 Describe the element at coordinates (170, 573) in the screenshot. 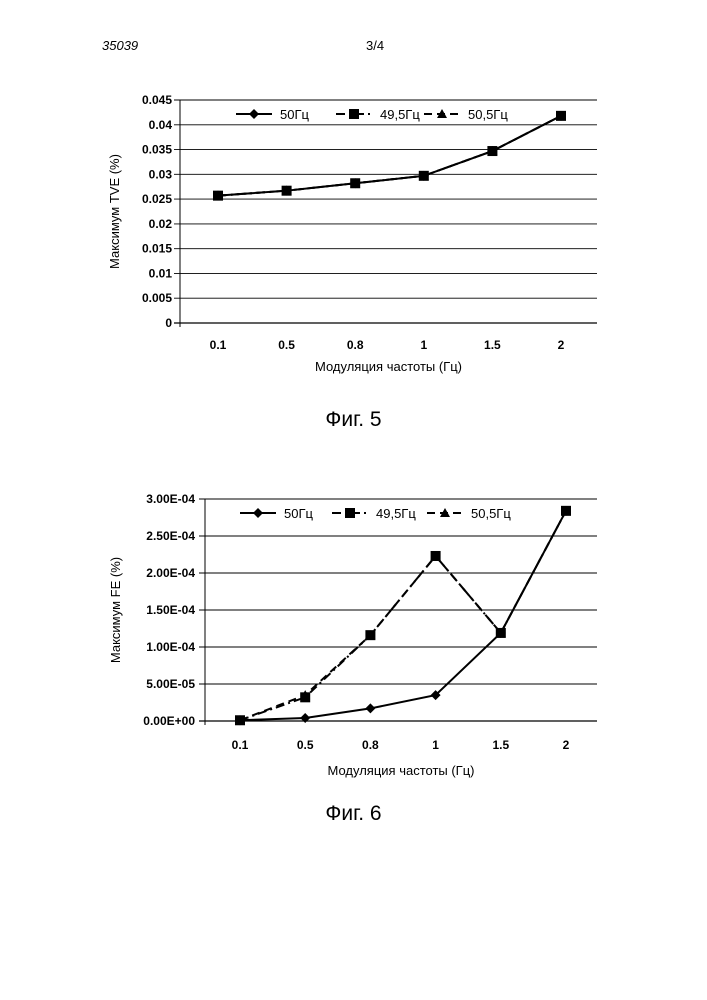

I see `y-tick-label: 2.00E-04` at that location.